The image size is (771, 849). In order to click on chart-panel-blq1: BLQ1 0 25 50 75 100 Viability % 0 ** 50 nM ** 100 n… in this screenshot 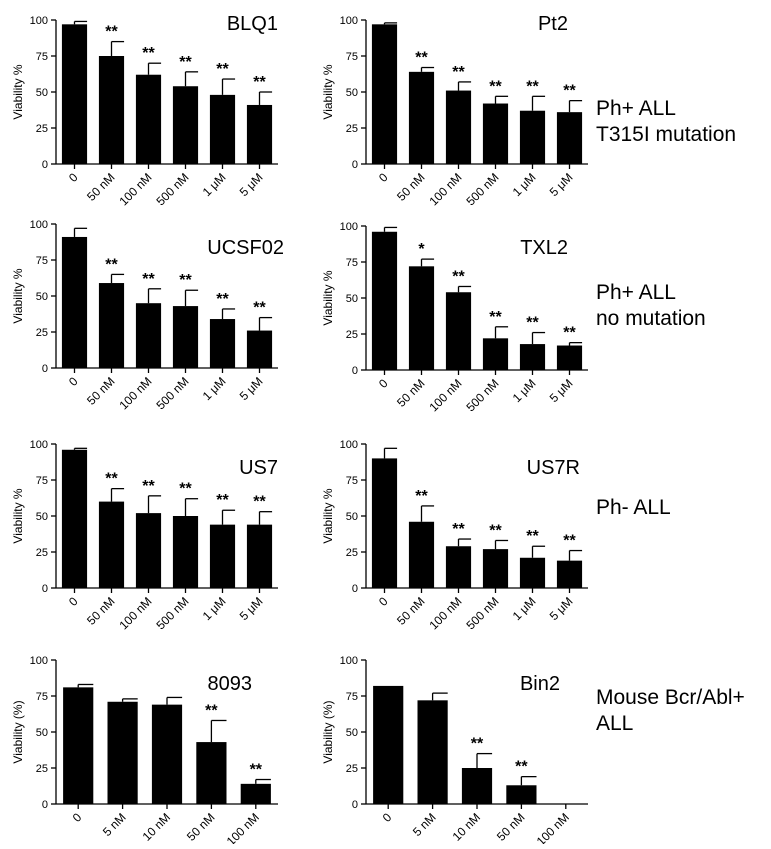, I will do `click(144, 110)`.